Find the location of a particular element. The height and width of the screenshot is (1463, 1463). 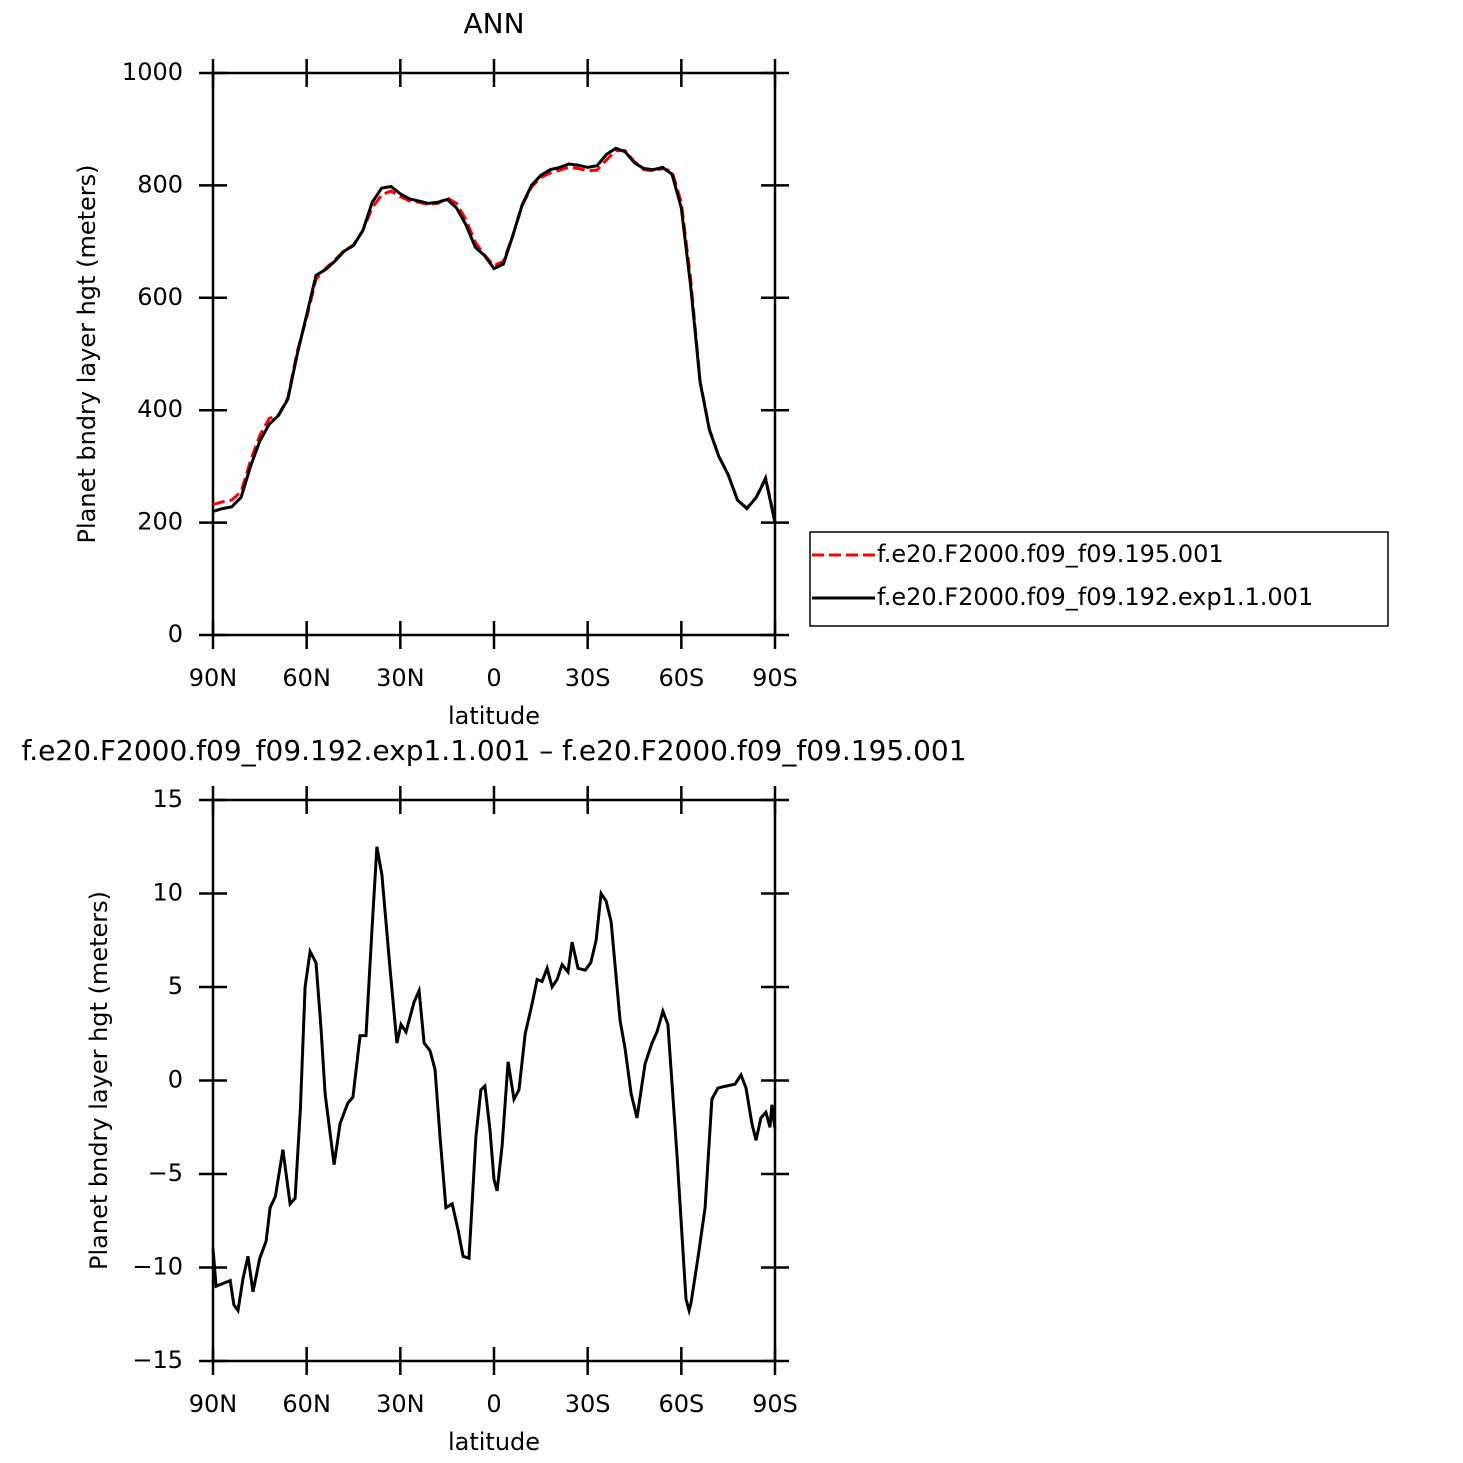

y-tick-label: −5 is located at coordinates (165, 1173).